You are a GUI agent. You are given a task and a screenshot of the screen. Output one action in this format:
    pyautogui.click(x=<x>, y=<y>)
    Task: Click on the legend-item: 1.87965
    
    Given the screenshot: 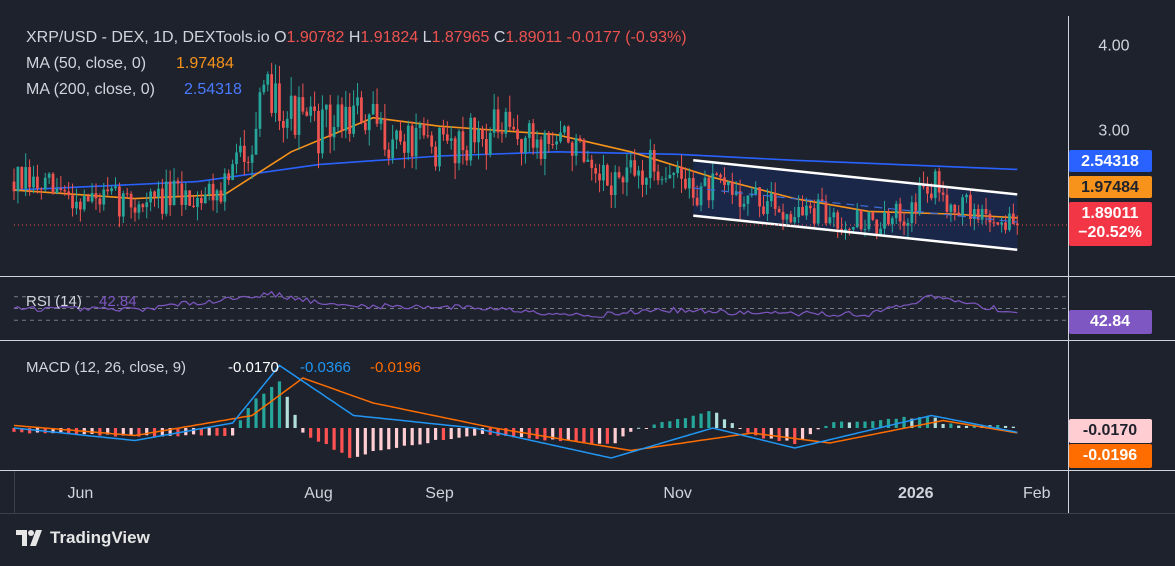 What is the action you would take?
    pyautogui.click(x=463, y=37)
    